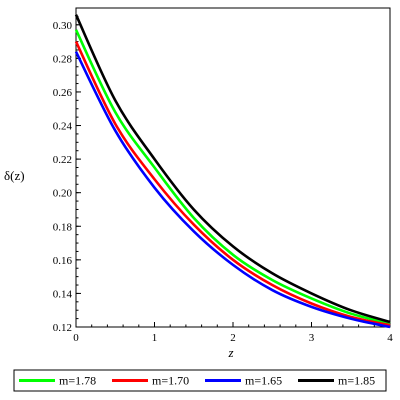 This screenshot has width=400, height=400. Describe the element at coordinates (63, 227) in the screenshot. I see `y-tick-label: 0.18` at that location.